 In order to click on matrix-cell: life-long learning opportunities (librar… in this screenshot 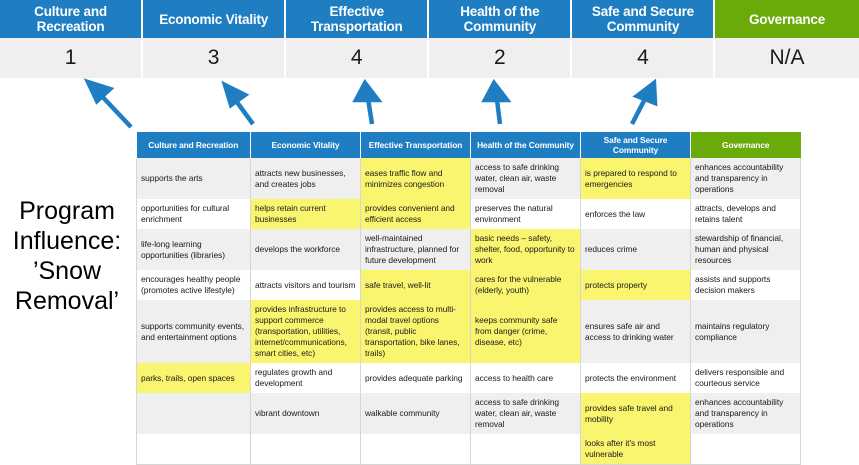, I will do `click(193, 249)`.